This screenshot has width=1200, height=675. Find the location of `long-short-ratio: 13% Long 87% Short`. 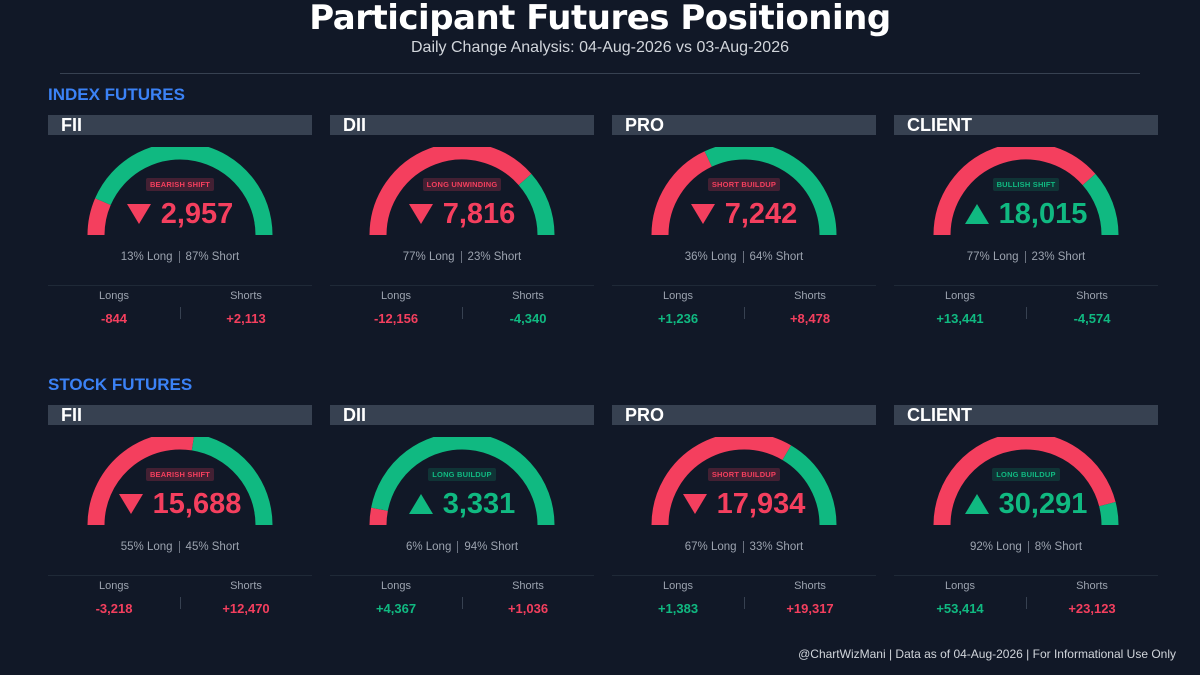

long-short-ratio: 13% Long 87% Short is located at coordinates (180, 257).